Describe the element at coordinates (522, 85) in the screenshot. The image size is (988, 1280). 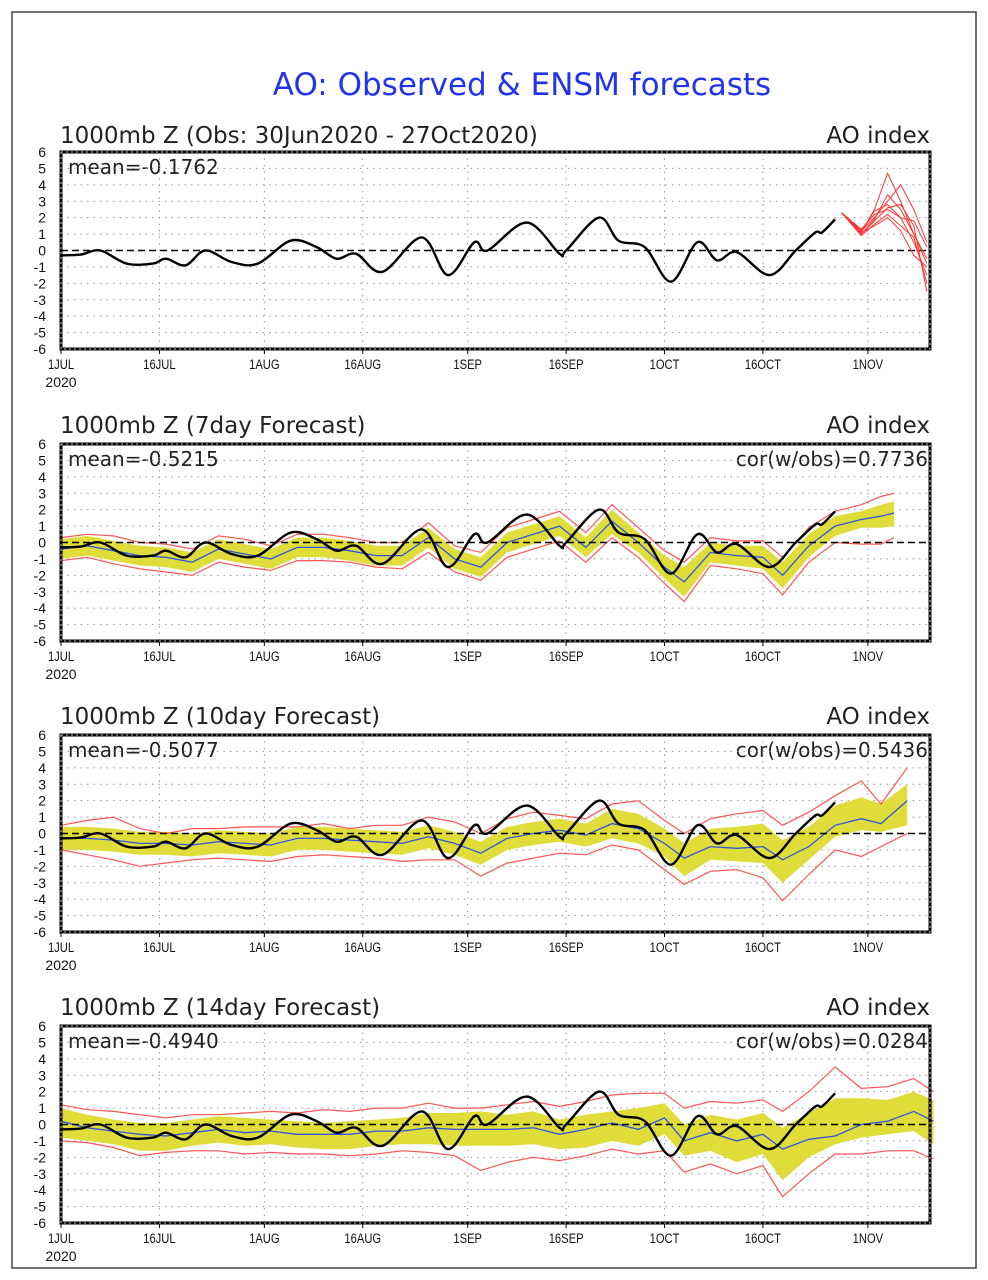
I see `figure-title: AO: Observed & ENSM forecasts` at that location.